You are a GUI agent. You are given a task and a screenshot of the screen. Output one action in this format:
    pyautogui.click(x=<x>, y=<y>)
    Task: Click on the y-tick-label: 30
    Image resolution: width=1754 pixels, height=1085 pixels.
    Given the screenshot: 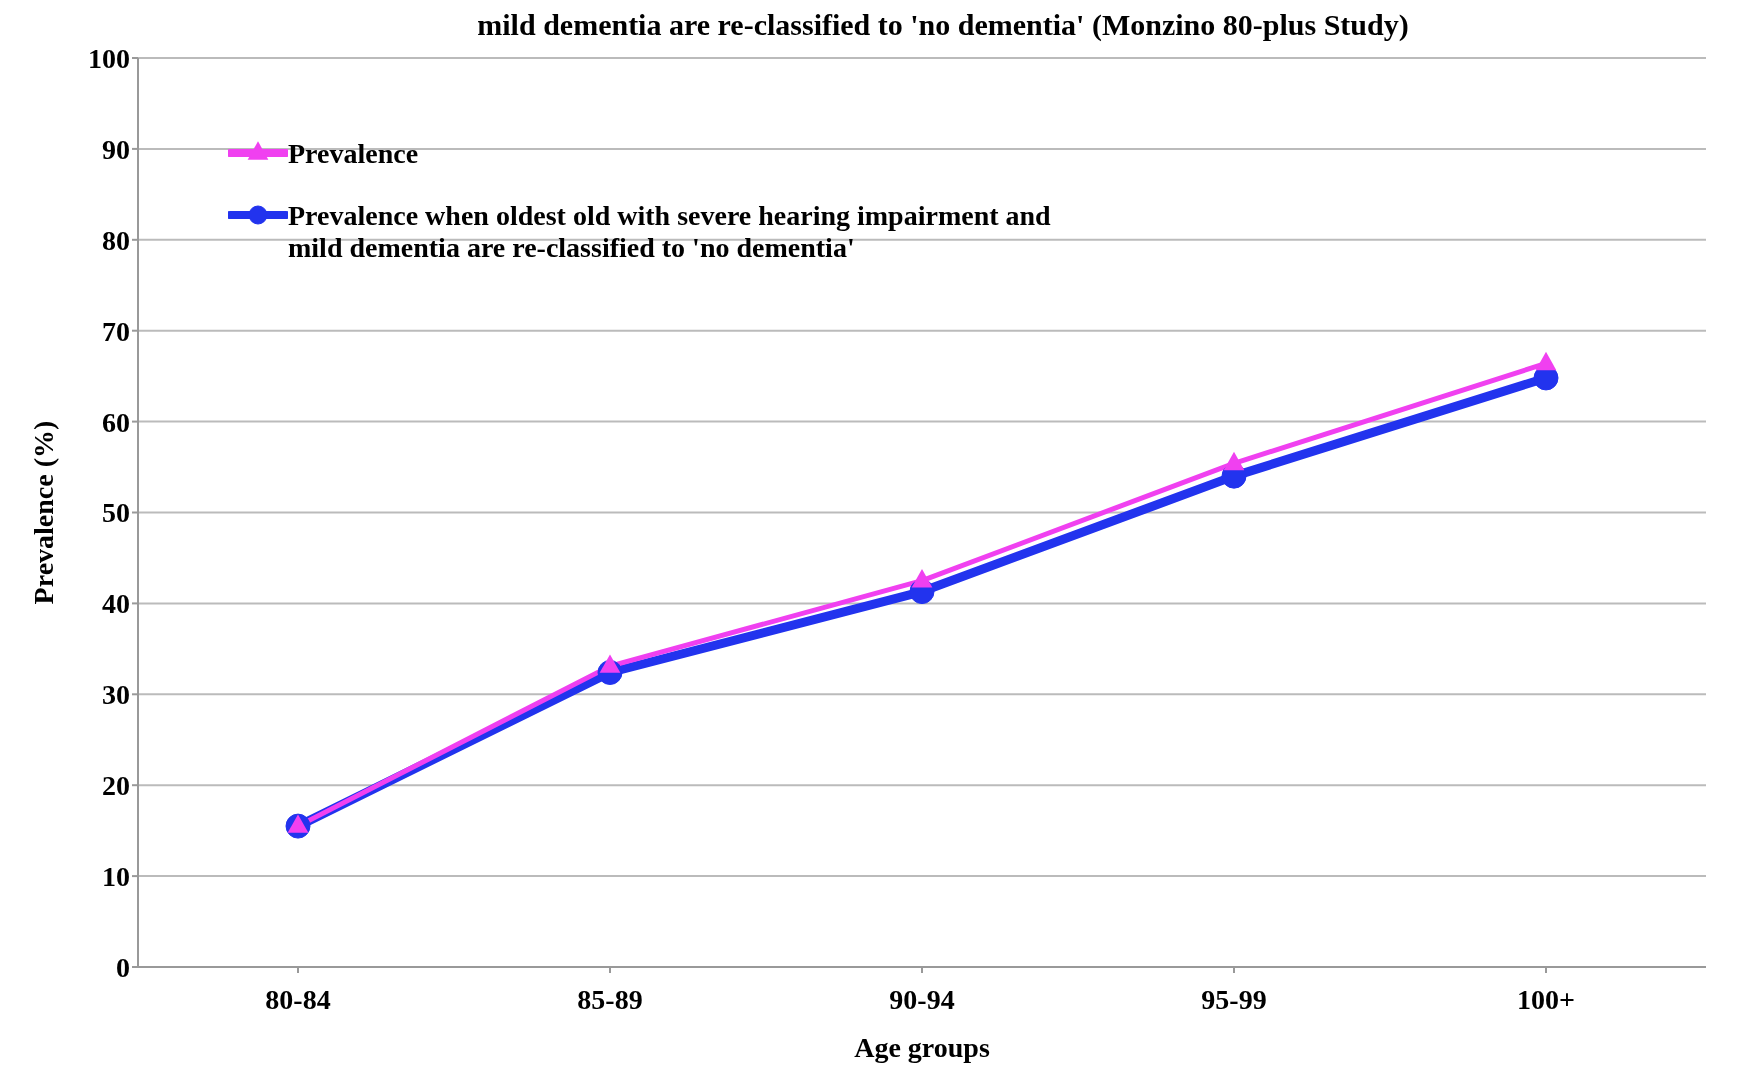 What is the action you would take?
    pyautogui.click(x=116, y=695)
    